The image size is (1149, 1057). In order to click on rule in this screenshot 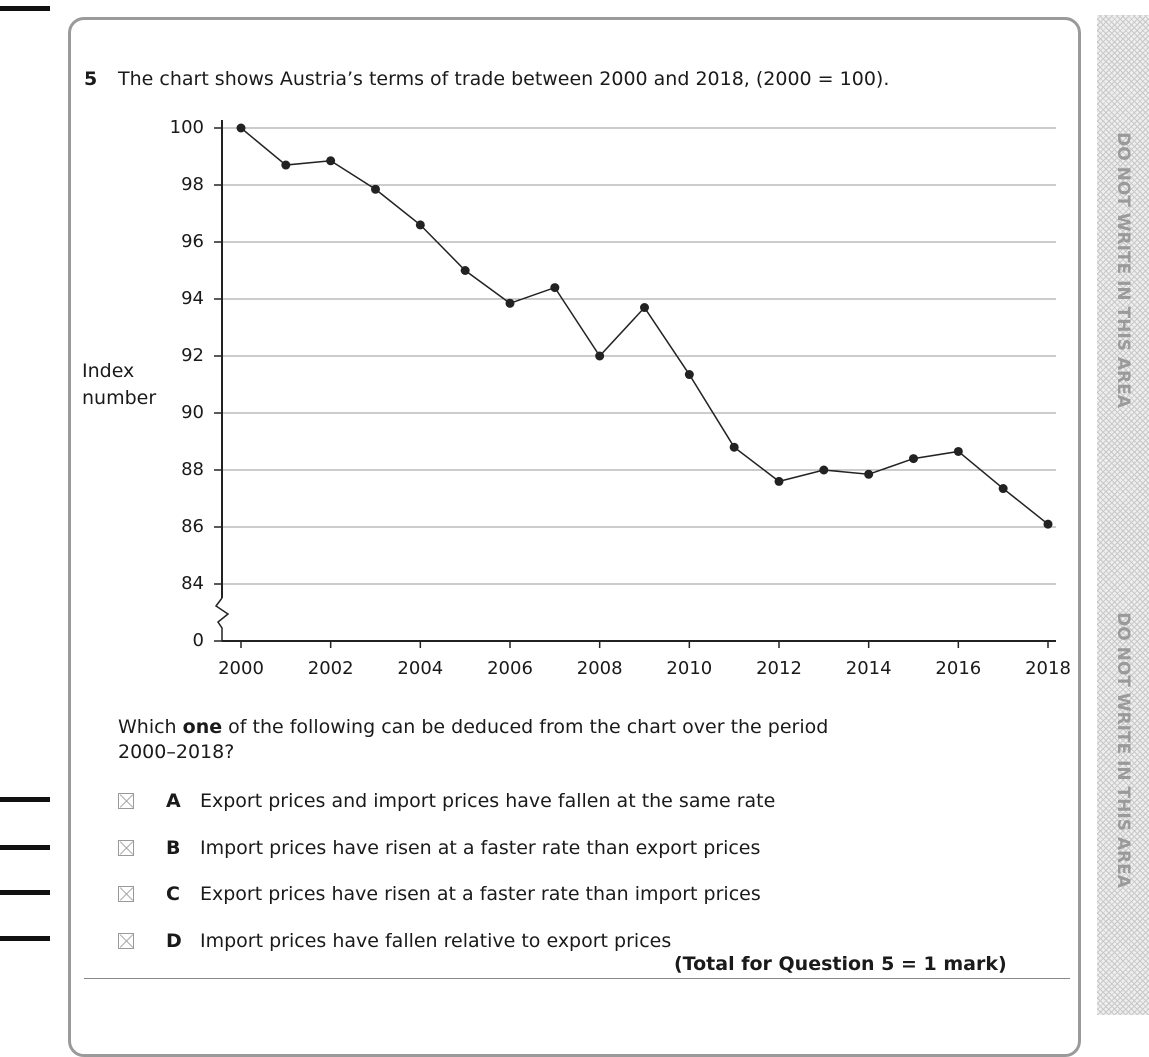, I will do `click(577, 978)`.